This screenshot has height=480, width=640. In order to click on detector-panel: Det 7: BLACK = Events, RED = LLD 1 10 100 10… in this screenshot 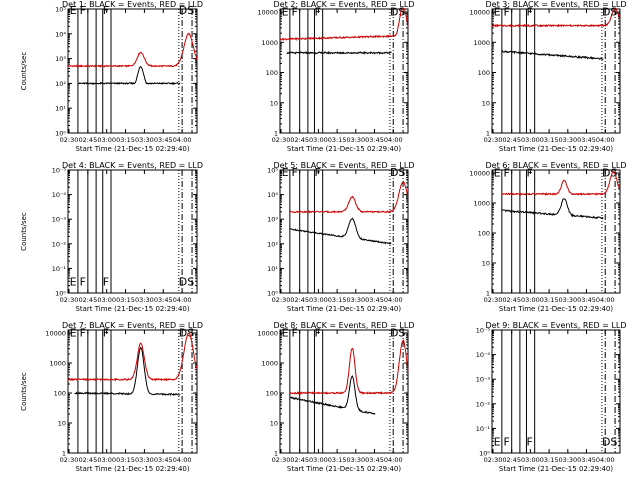, I will do `click(111, 397)`.